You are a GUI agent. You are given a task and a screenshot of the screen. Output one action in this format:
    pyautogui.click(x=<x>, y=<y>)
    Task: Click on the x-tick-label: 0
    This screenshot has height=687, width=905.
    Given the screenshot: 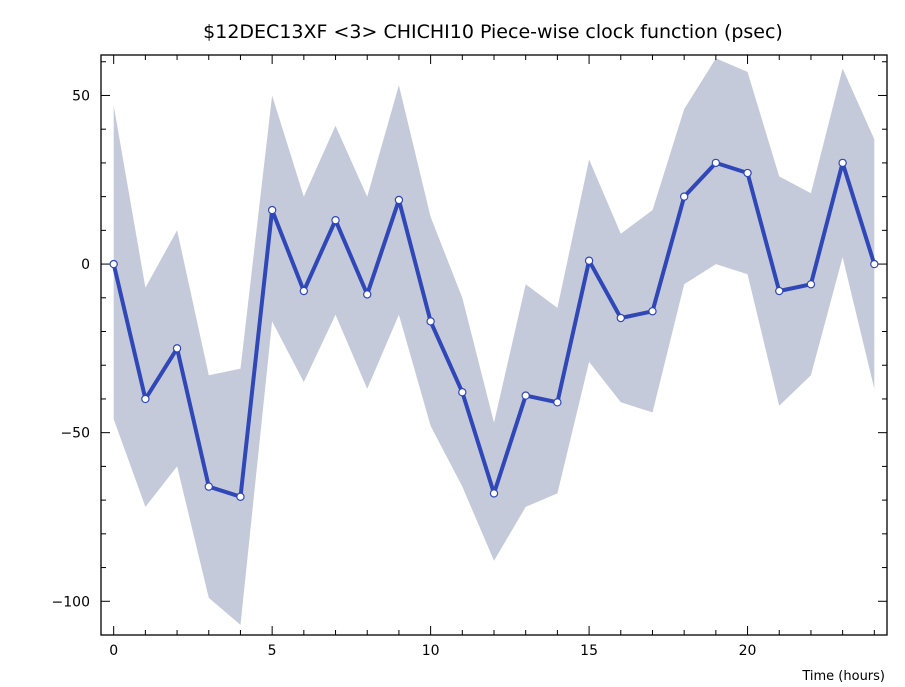 What is the action you would take?
    pyautogui.click(x=113, y=651)
    